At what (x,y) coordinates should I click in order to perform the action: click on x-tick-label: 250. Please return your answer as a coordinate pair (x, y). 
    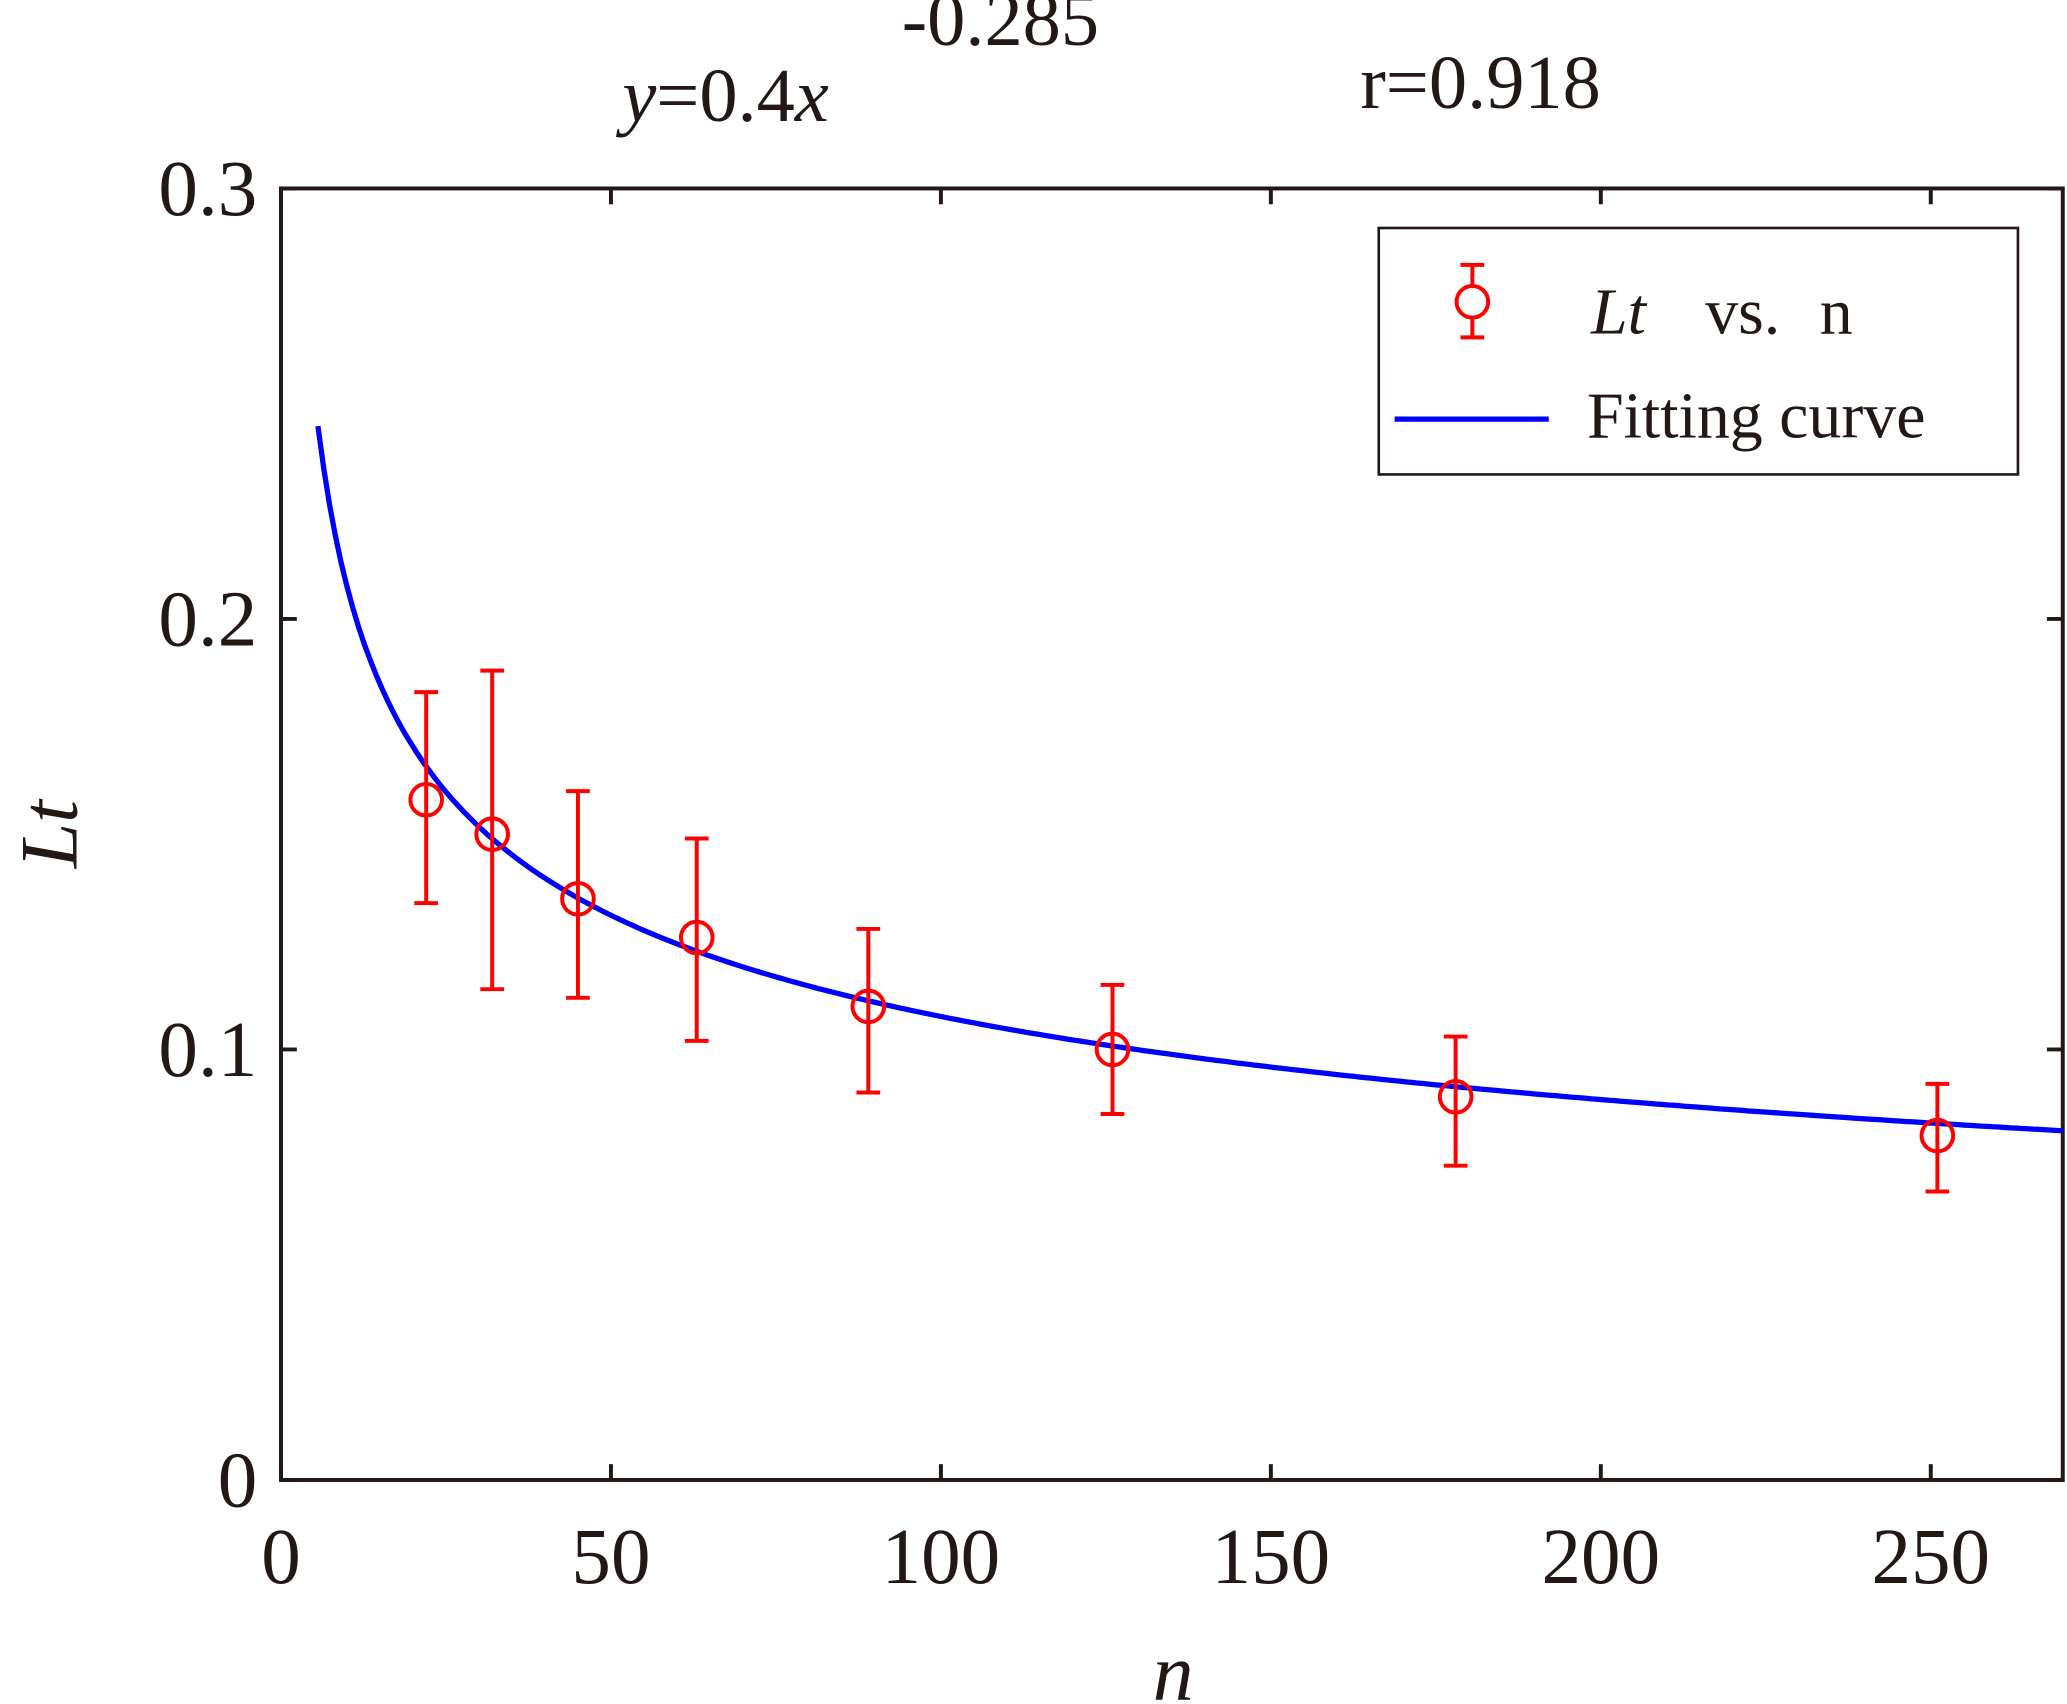
    Looking at the image, I should click on (1930, 1557).